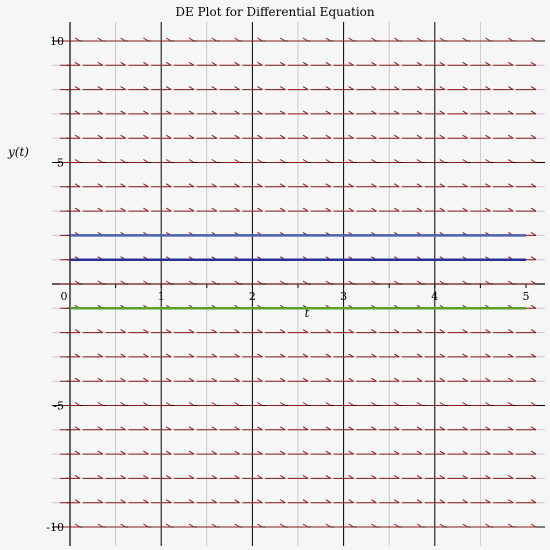  What do you see at coordinates (343, 296) in the screenshot?
I see `x-tick-label: 3` at bounding box center [343, 296].